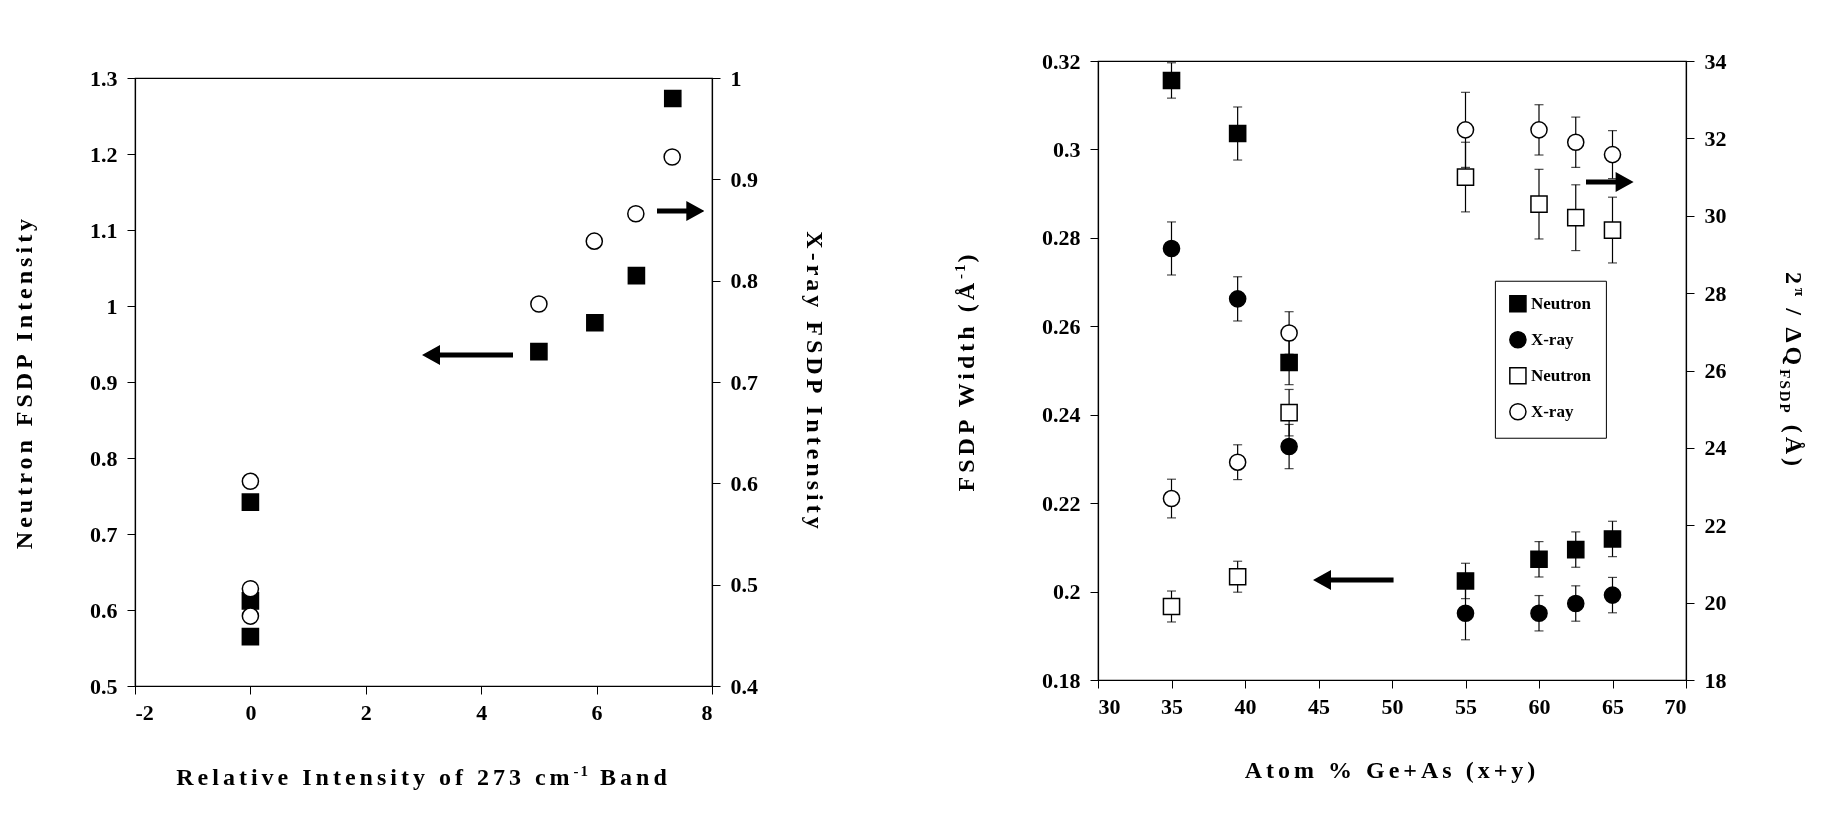  I want to click on x-tick-label: 65, so click(1613, 706).